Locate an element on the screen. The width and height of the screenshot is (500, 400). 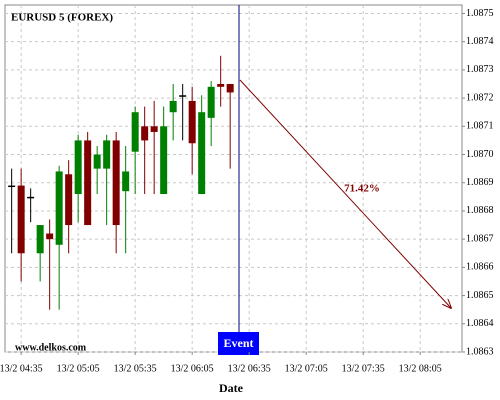
event-box is located at coordinates (238, 343).